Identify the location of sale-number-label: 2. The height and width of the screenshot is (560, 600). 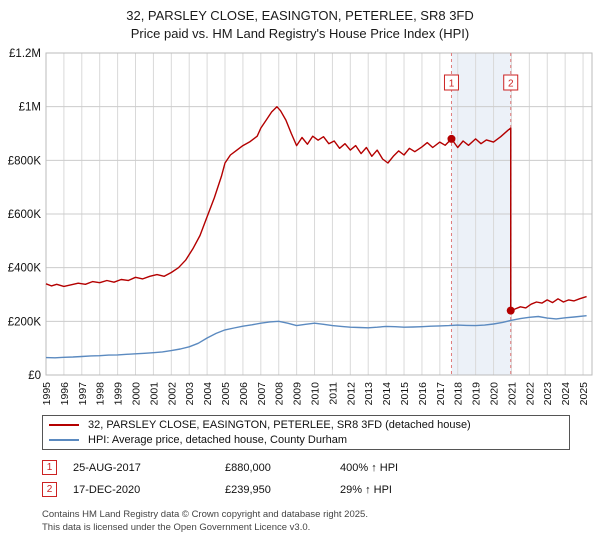
(511, 84).